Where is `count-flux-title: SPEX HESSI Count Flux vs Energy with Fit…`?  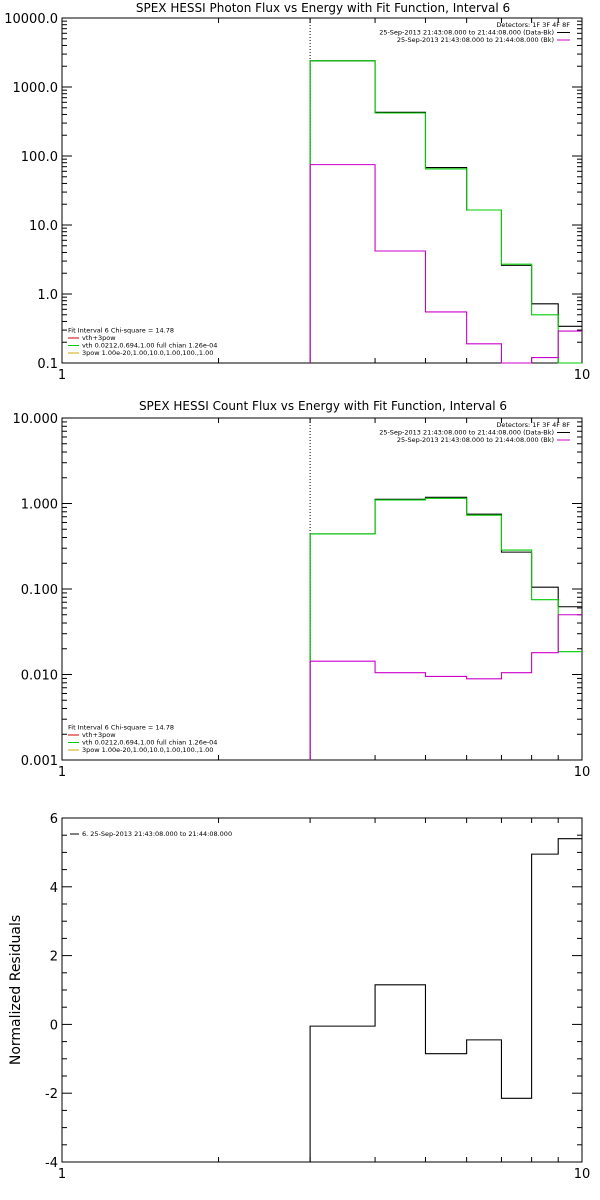
count-flux-title: SPEX HESSI Count Flux vs Energy with Fit… is located at coordinates (323, 406).